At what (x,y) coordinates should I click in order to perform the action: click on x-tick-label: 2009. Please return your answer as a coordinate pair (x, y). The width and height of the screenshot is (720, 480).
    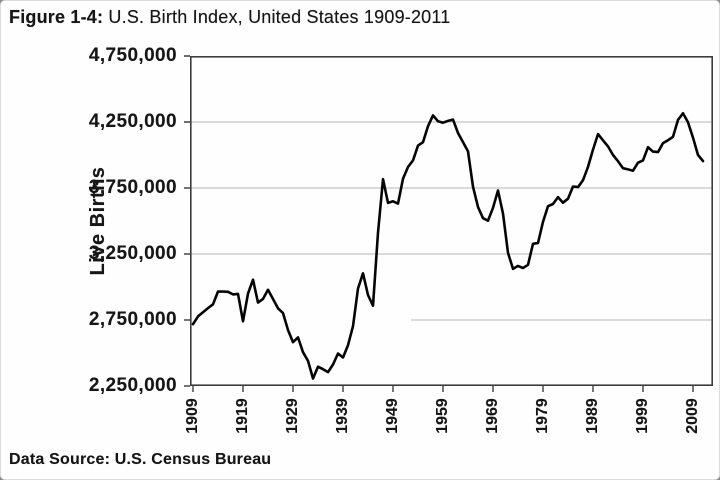
    Looking at the image, I should click on (692, 416).